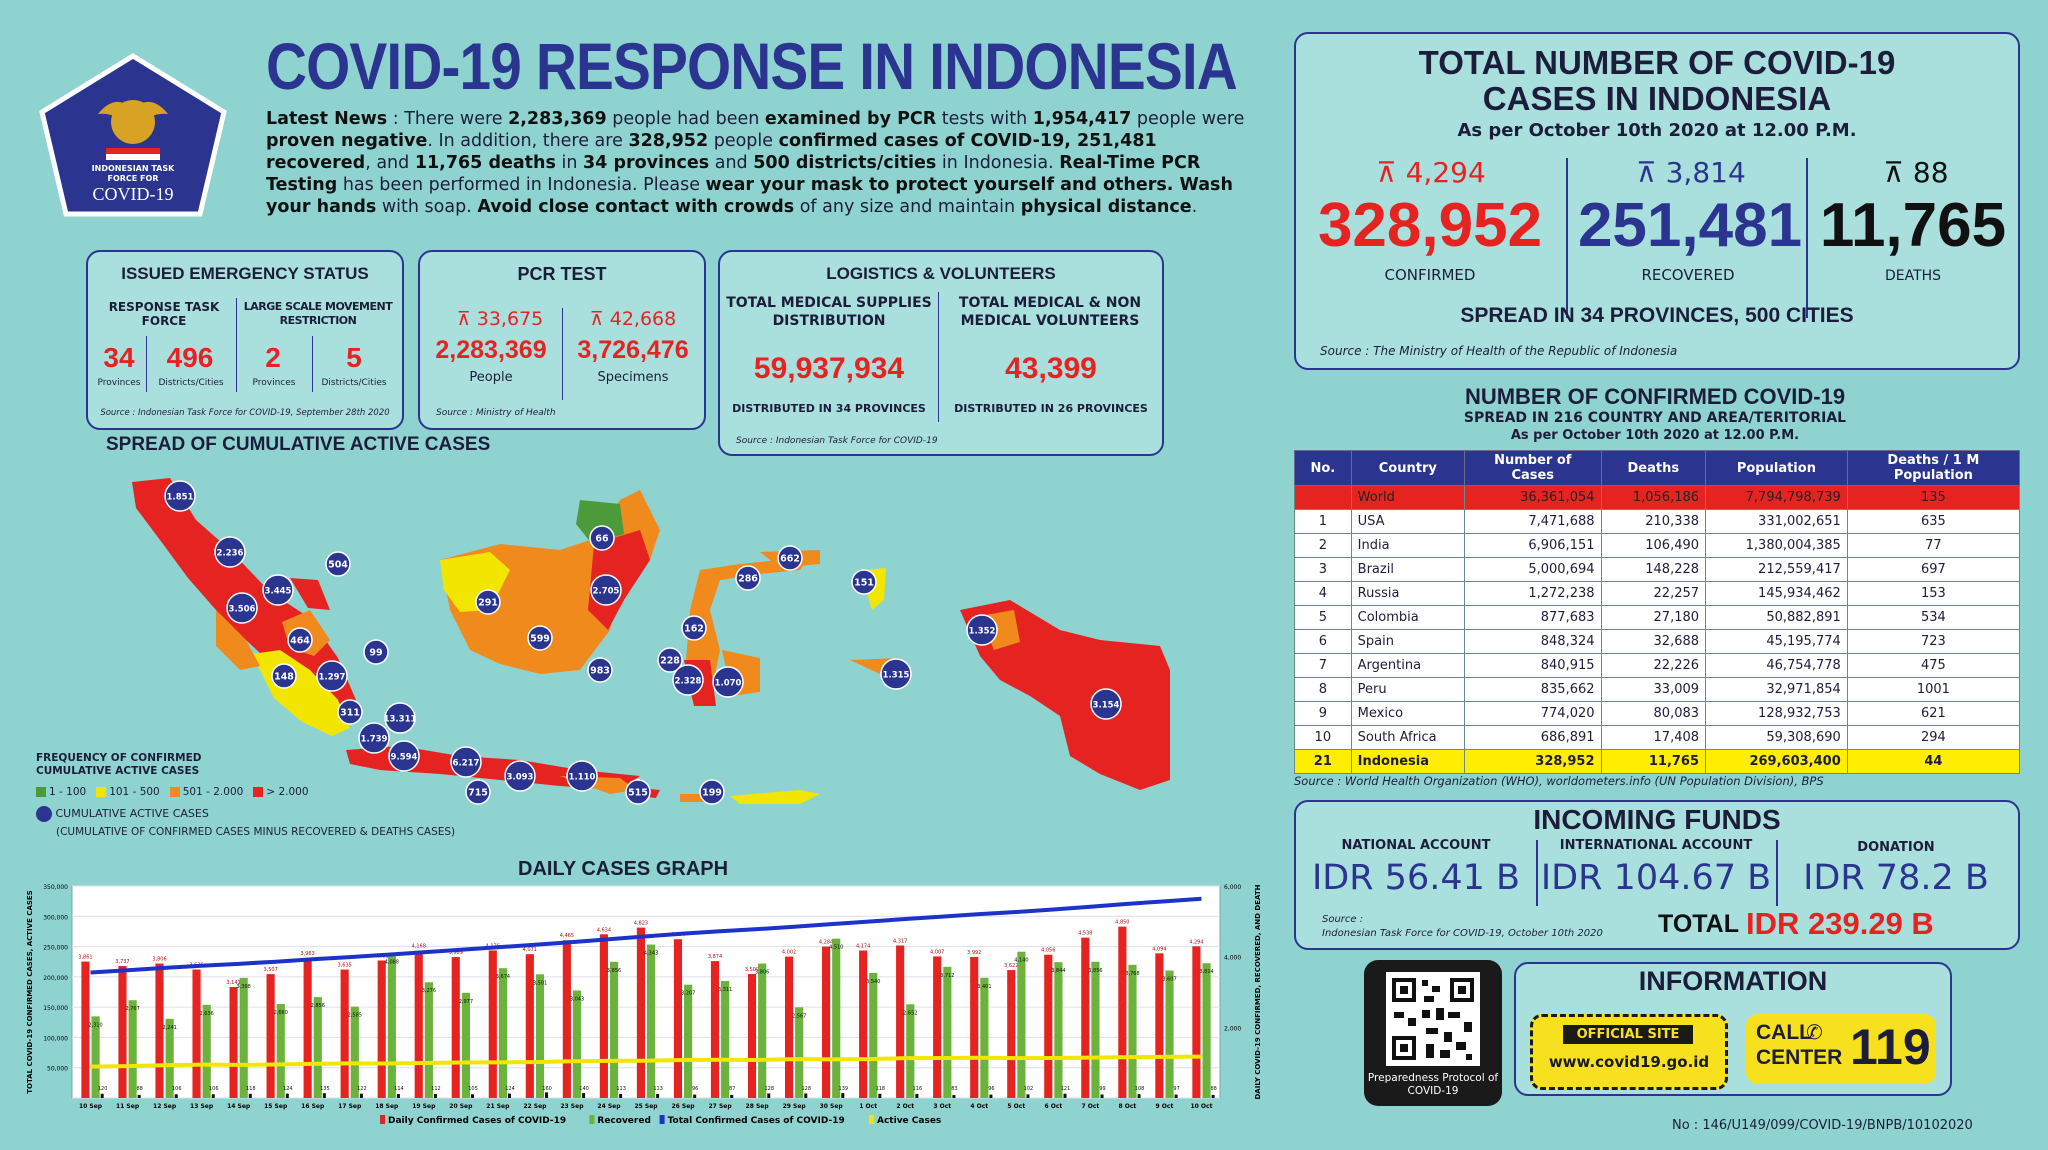 The height and width of the screenshot is (1150, 2048). I want to click on table-cell: 621, so click(1933, 713).